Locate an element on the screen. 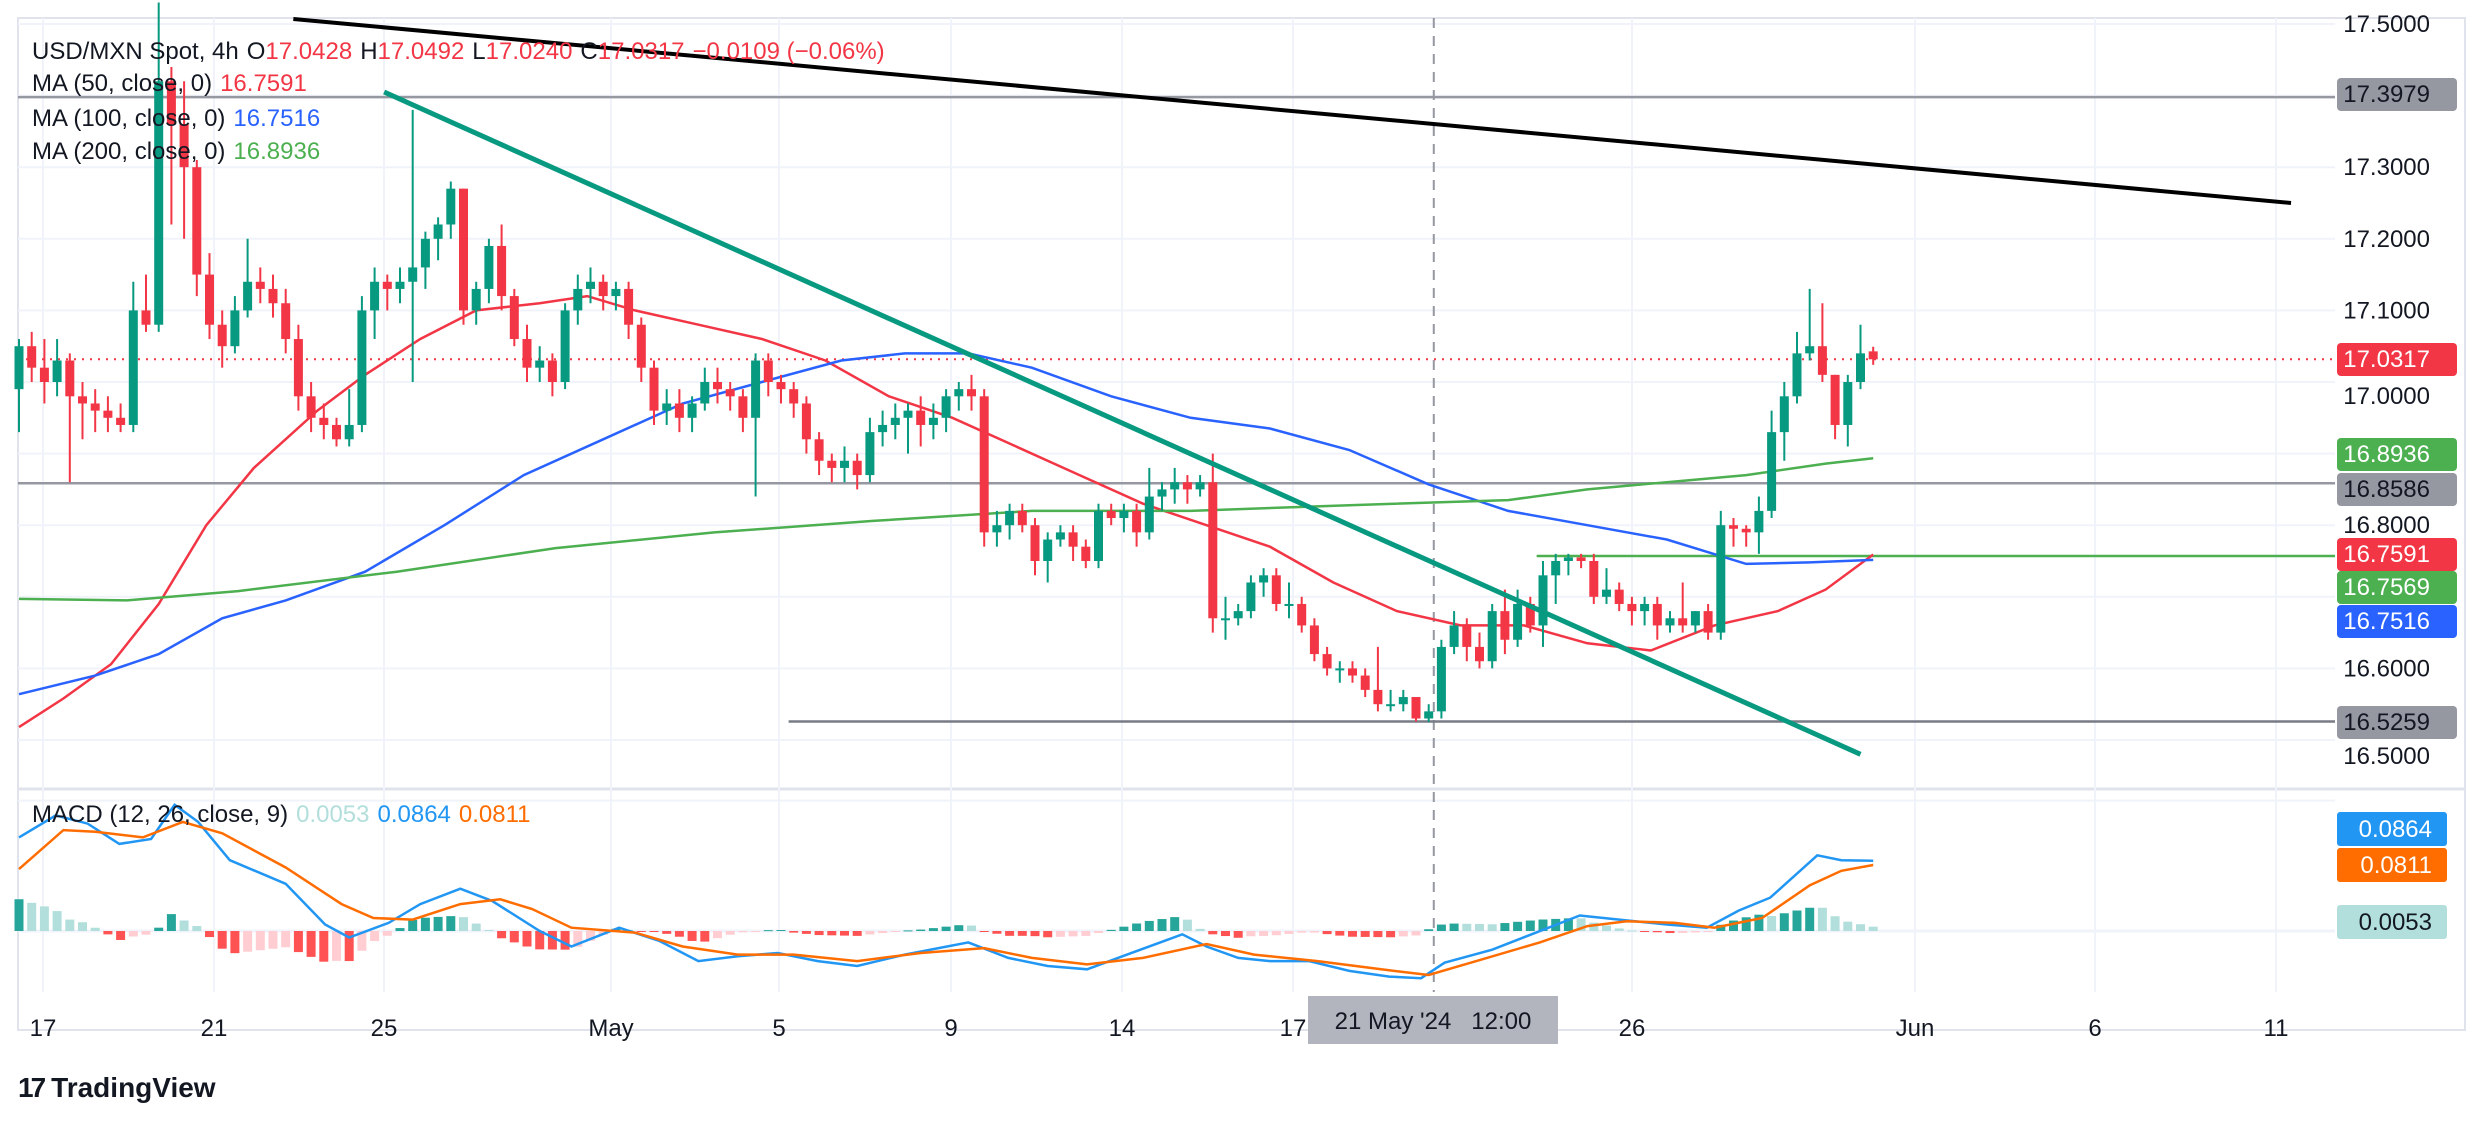 This screenshot has height=1122, width=2488. legend-ma50: MA (50, close, 0) 16.7591 is located at coordinates (173, 84).